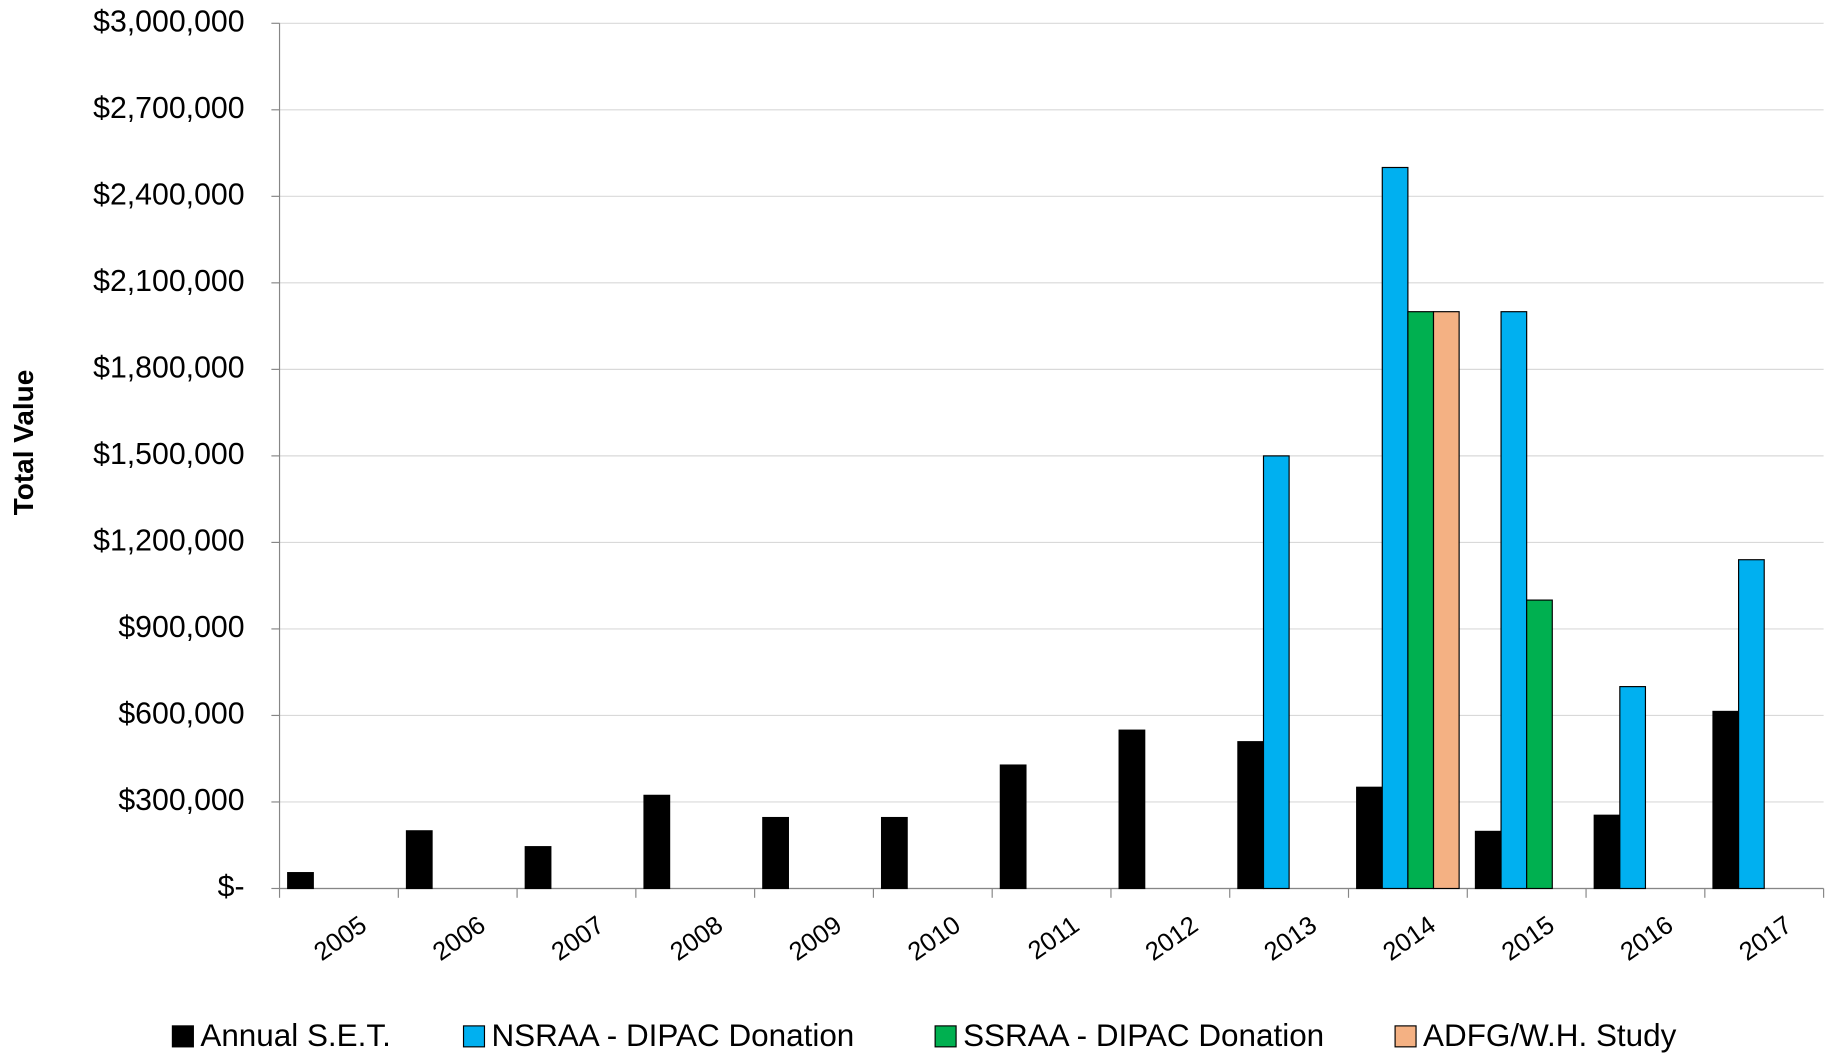 This screenshot has height=1055, width=1826. What do you see at coordinates (815, 939) in the screenshot?
I see `x-tick-label: 2009` at bounding box center [815, 939].